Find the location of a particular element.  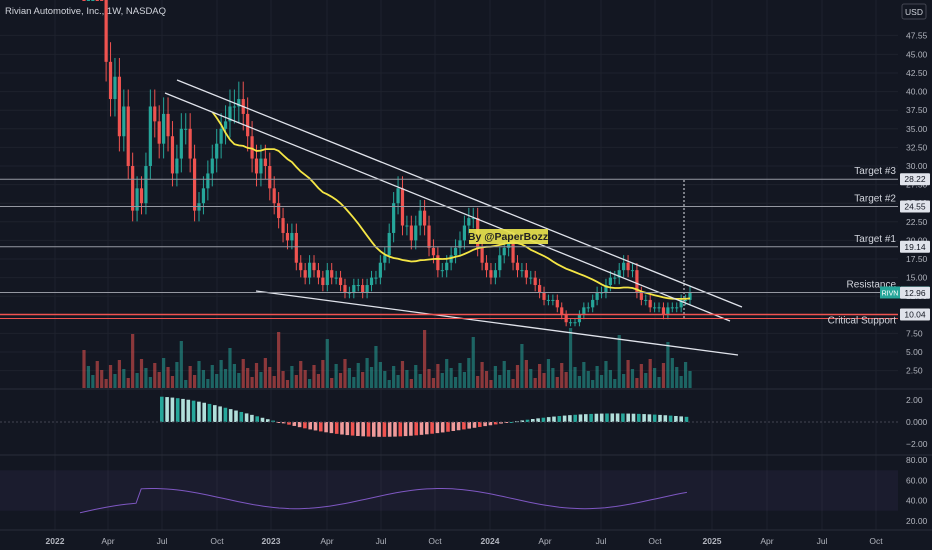

time-tick-label: Apr is located at coordinates (107, 541).